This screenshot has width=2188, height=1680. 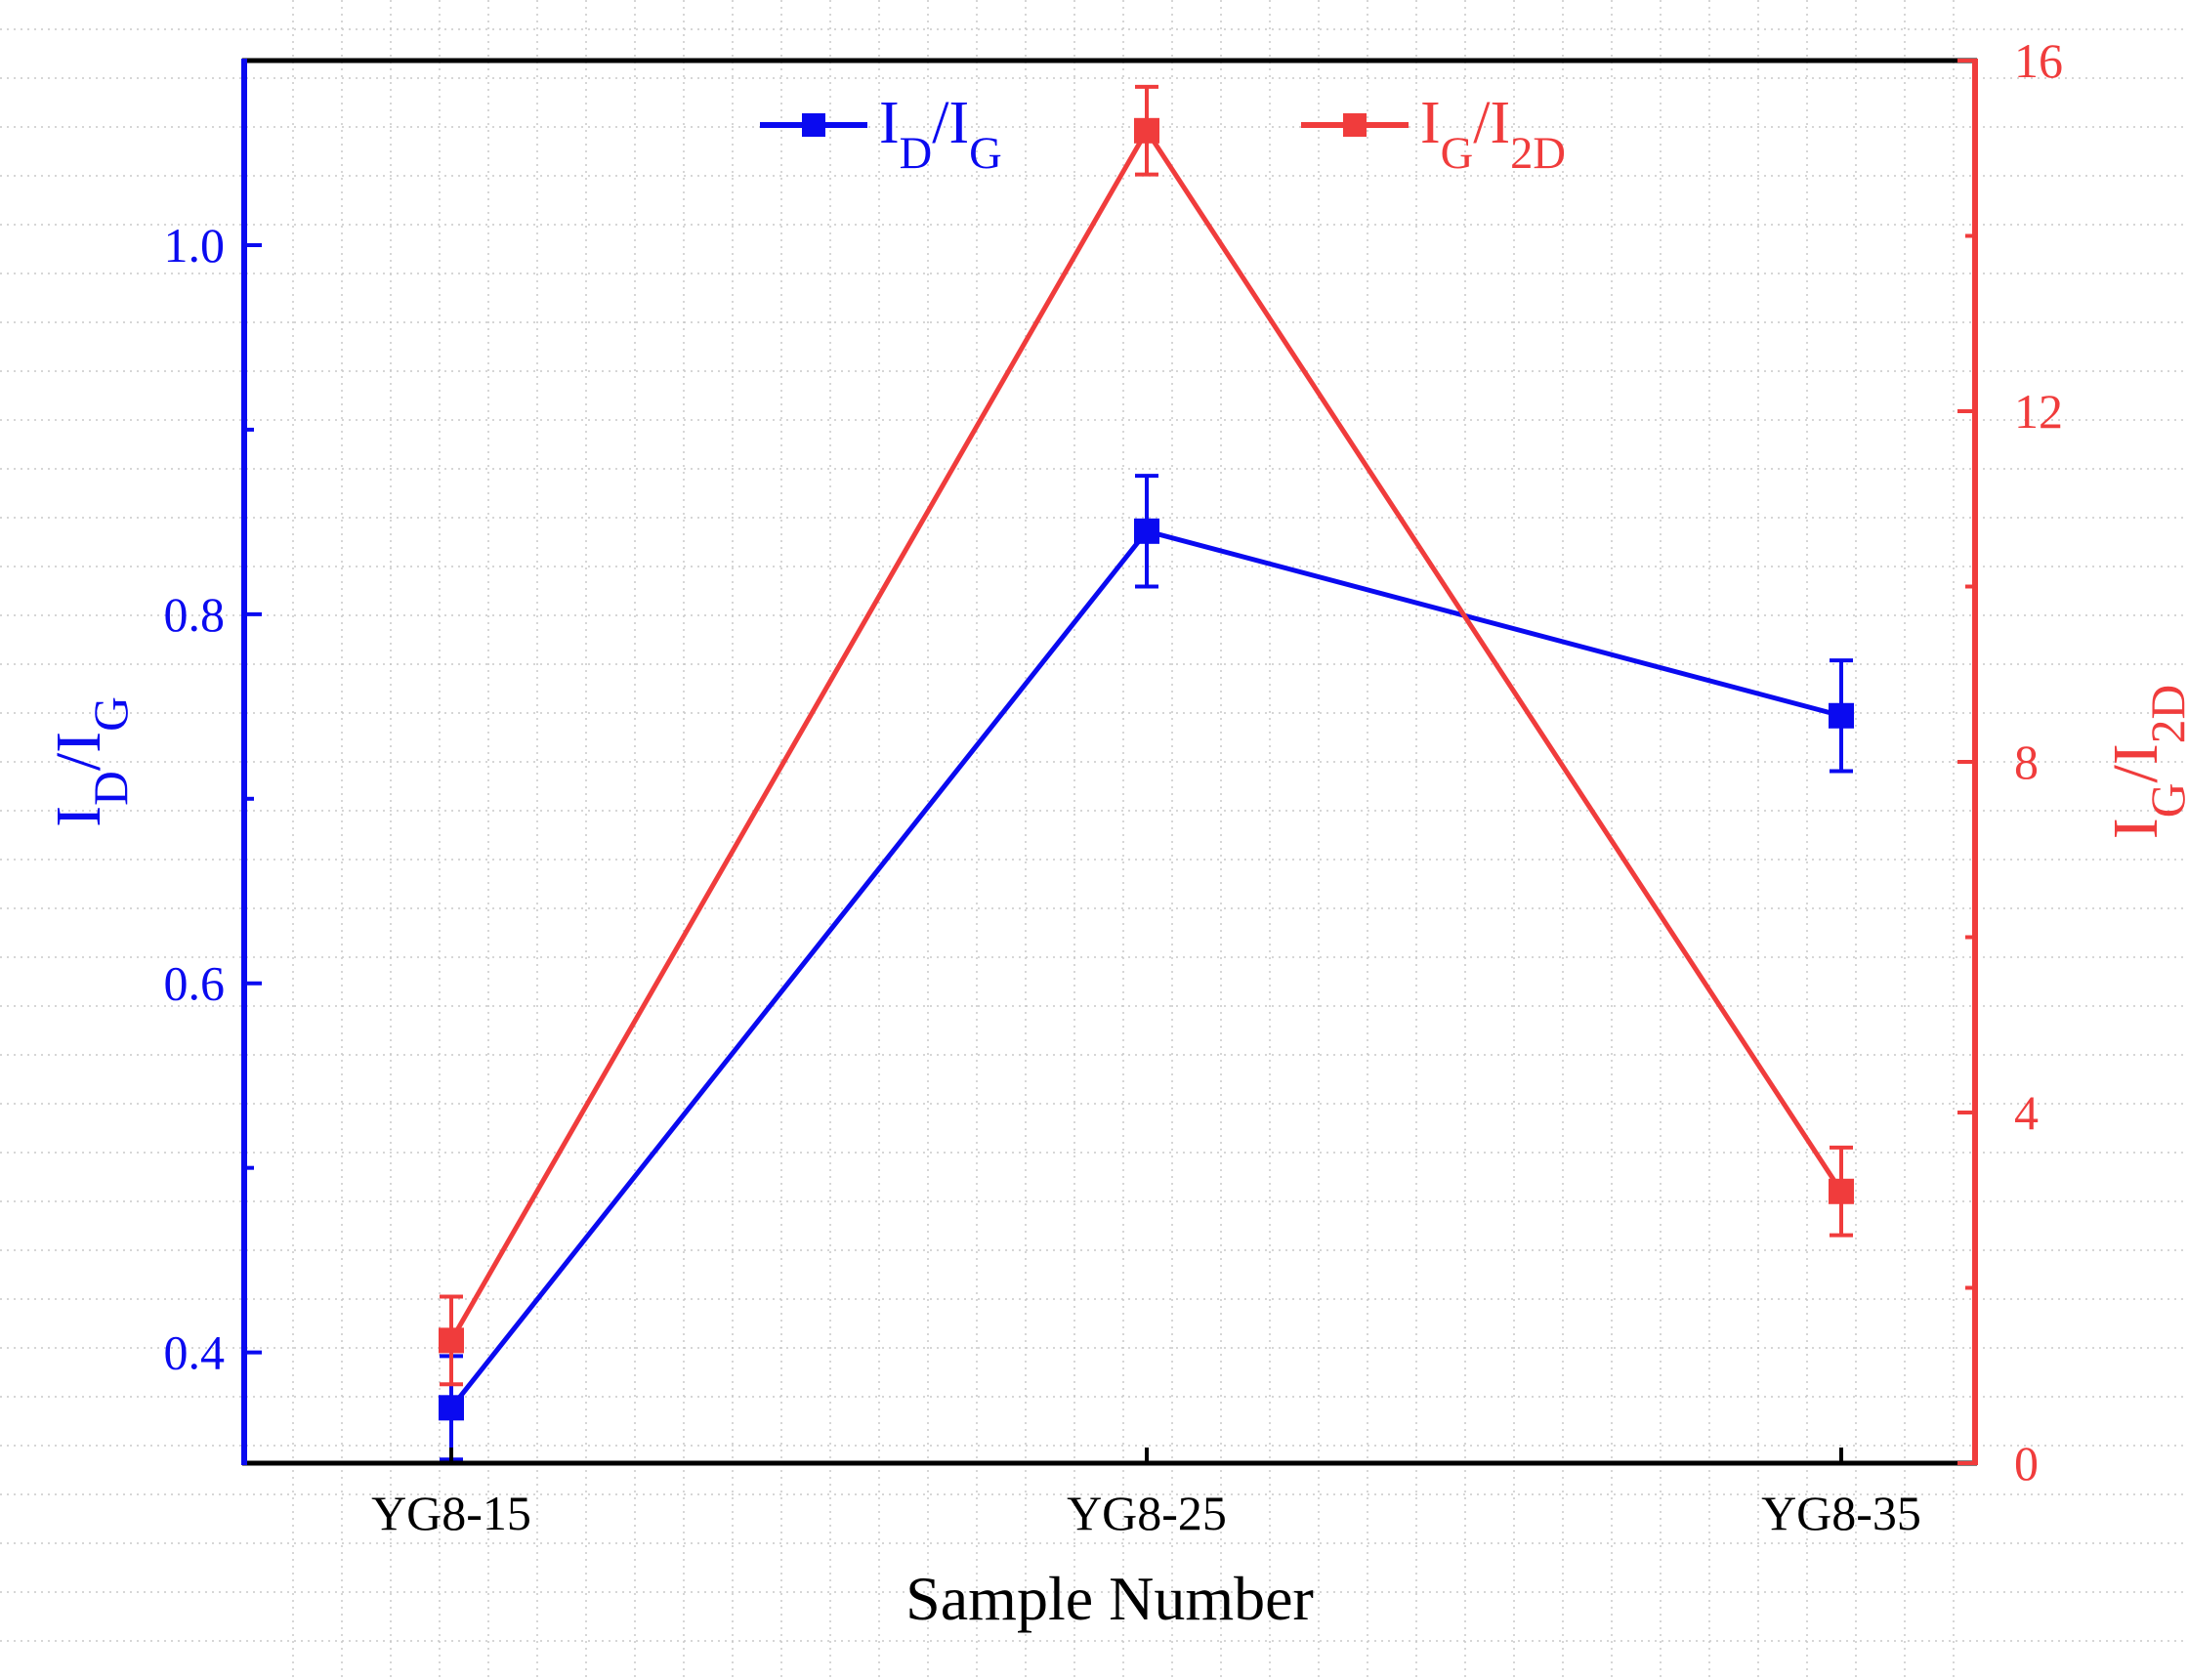 What do you see at coordinates (1147, 1513) in the screenshot?
I see `x-tick-label-1: YG8-25` at bounding box center [1147, 1513].